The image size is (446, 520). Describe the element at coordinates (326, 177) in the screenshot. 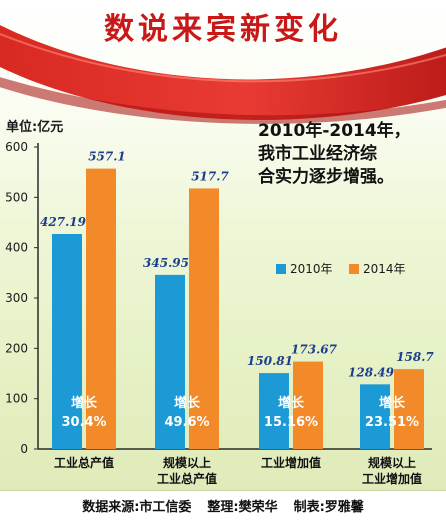

I see `headline-line: 合实力逐步增强。` at that location.